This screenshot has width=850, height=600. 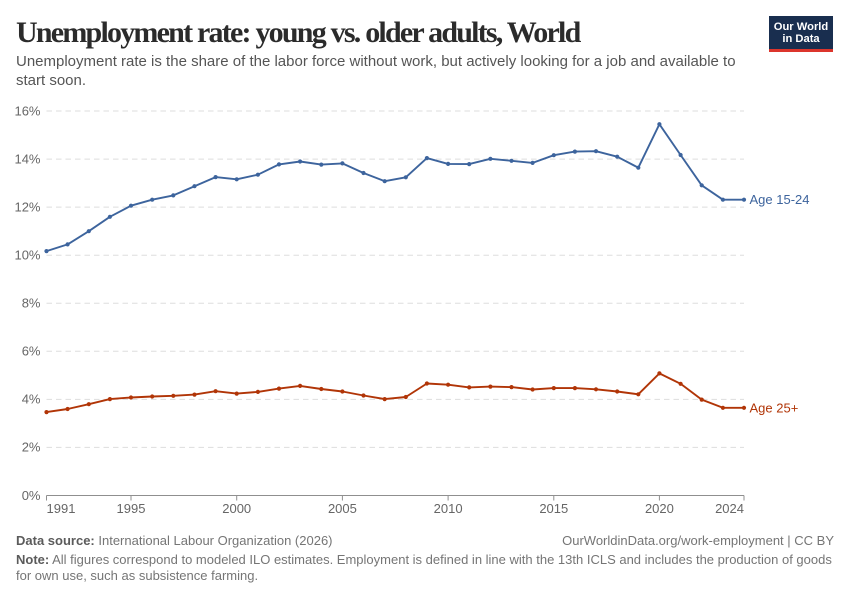 I want to click on svg-text: 2020, so click(x=659, y=508).